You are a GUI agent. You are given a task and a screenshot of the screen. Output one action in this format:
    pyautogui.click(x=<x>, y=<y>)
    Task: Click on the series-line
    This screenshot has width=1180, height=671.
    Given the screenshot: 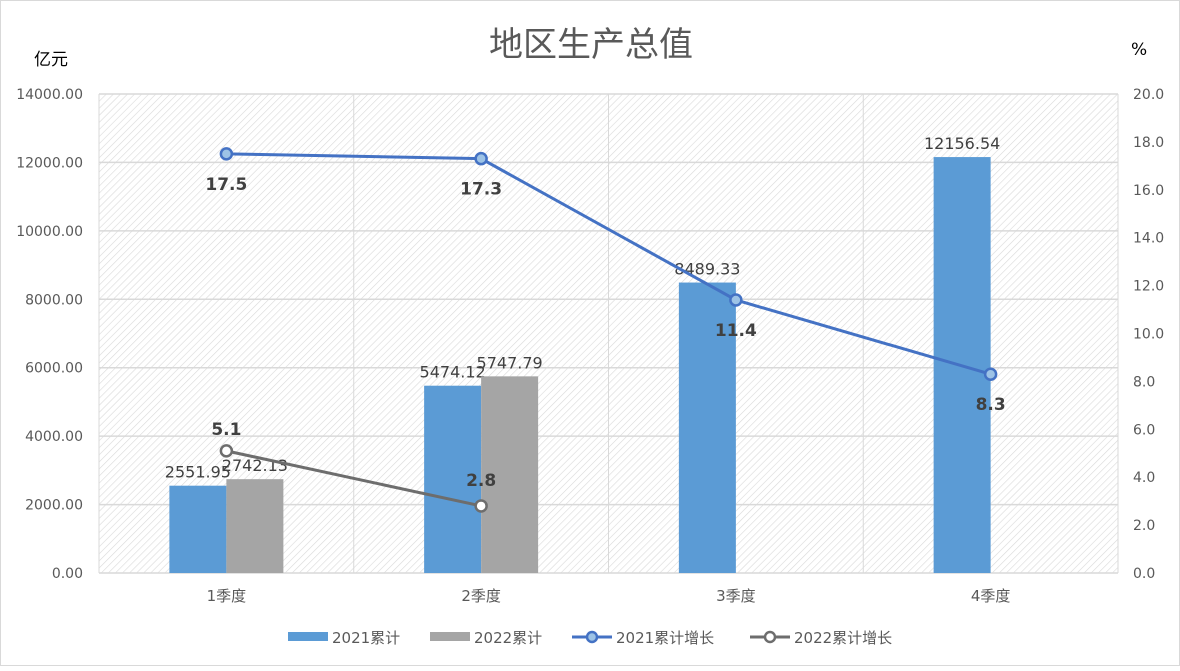 What is the action you would take?
    pyautogui.click(x=354, y=478)
    